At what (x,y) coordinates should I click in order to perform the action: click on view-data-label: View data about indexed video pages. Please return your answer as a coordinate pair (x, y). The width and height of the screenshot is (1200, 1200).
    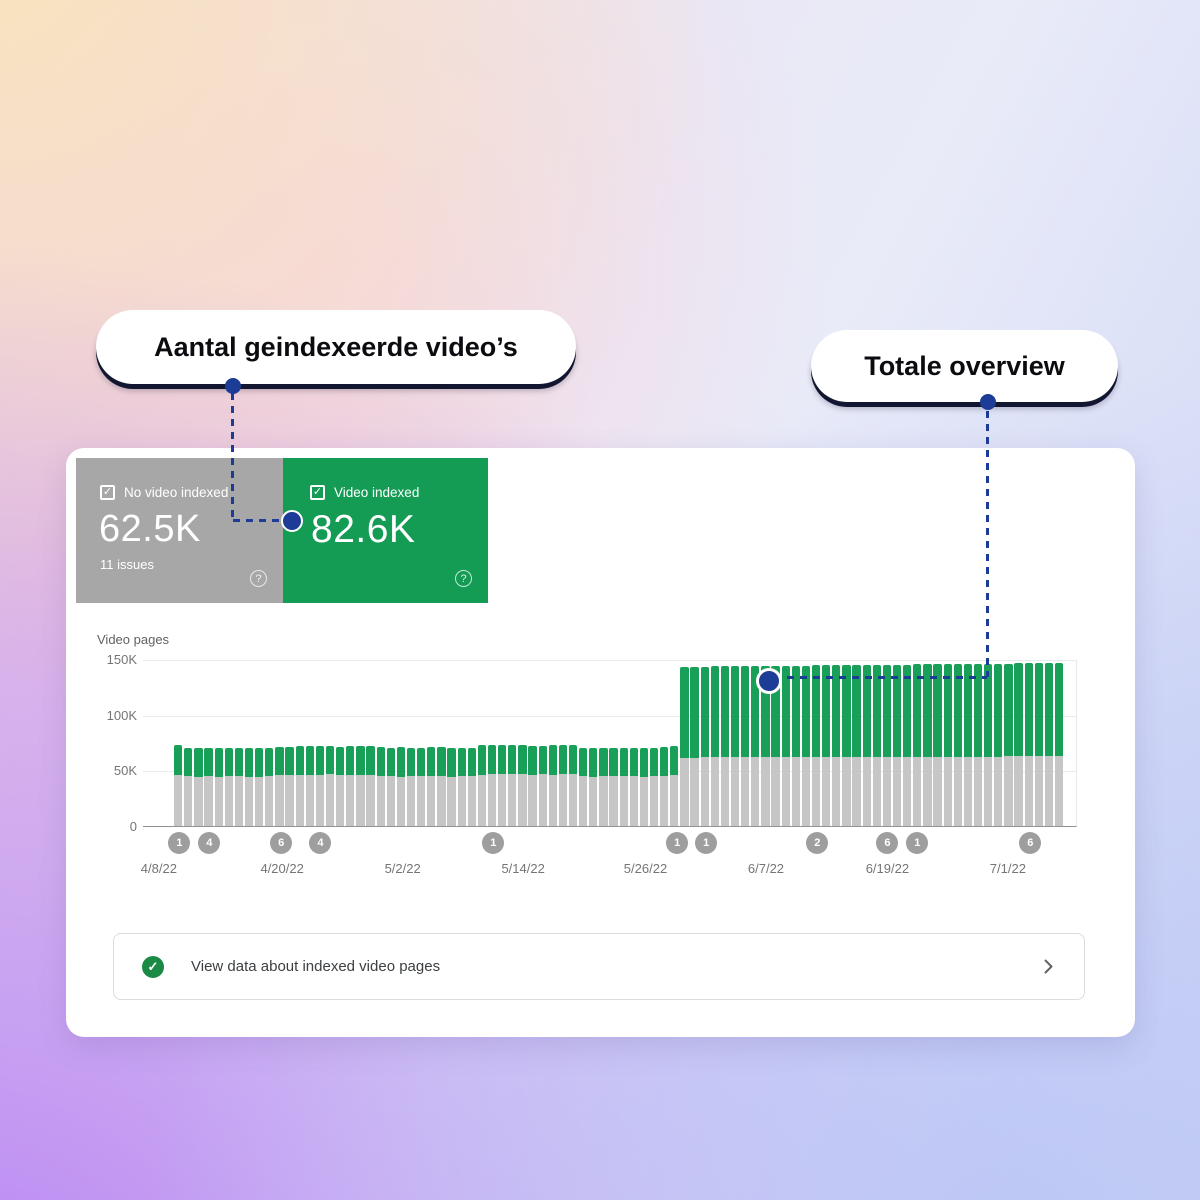
    Looking at the image, I should click on (316, 966).